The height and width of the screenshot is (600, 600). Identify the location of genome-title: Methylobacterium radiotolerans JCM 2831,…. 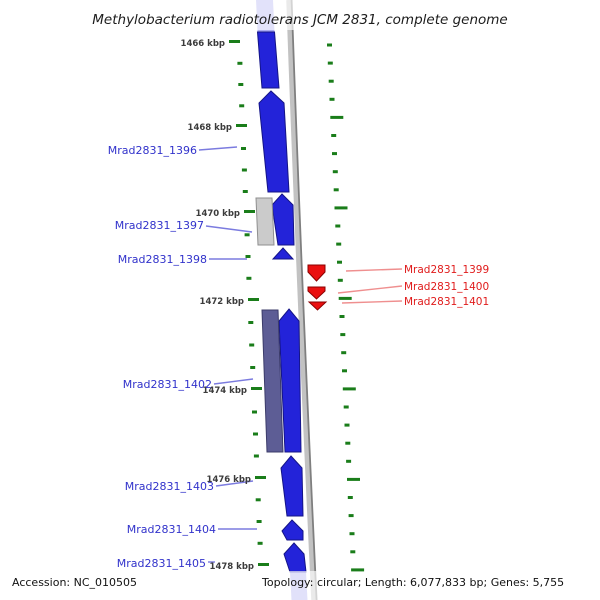
(299, 20).